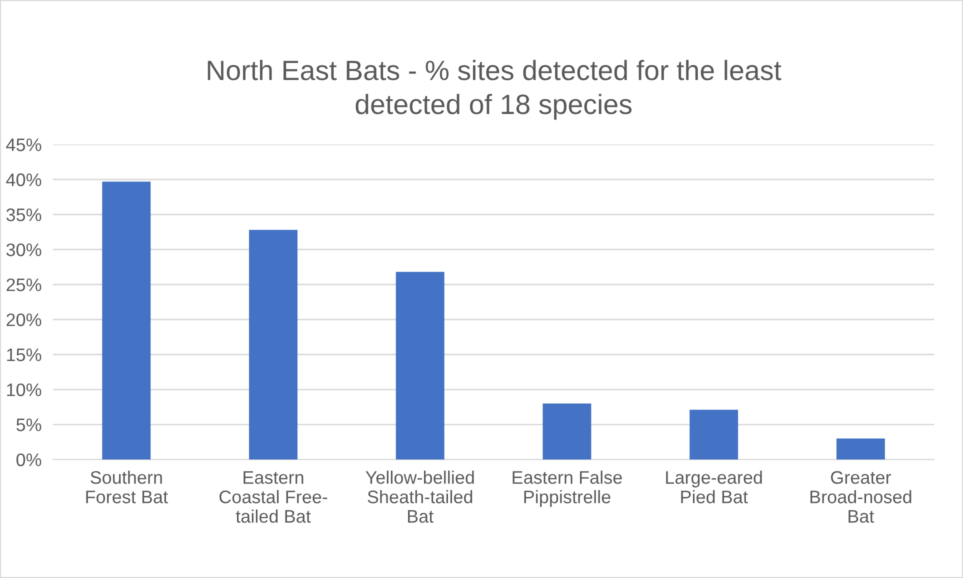 The image size is (963, 578). Describe the element at coordinates (273, 497) in the screenshot. I see `x-tick-label: Eastern Coastal Free- tailed Bat` at that location.